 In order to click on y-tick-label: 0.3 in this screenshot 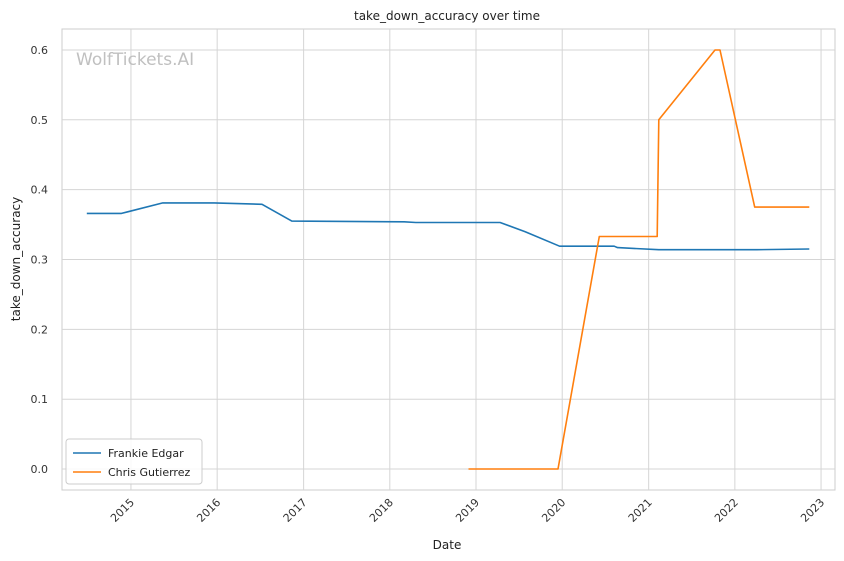, I will do `click(40, 260)`.